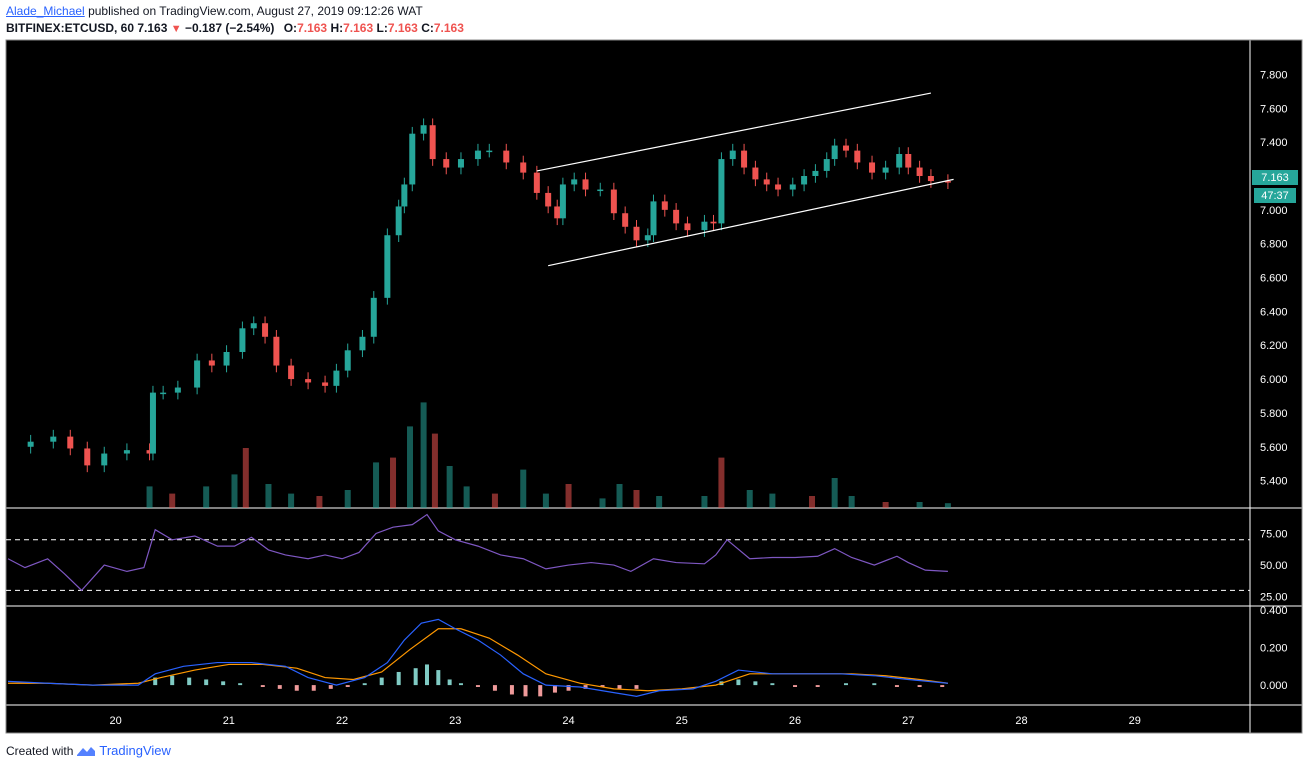  Describe the element at coordinates (1274, 649) in the screenshot. I see `macd-tick-label: 0.200` at that location.